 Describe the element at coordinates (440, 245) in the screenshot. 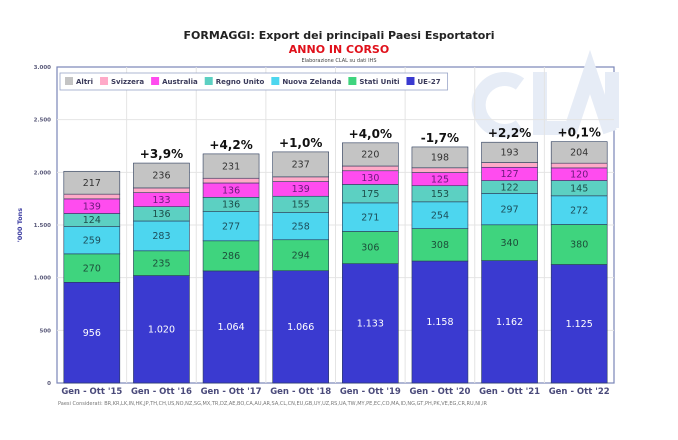

I see `data-label: 308` at that location.